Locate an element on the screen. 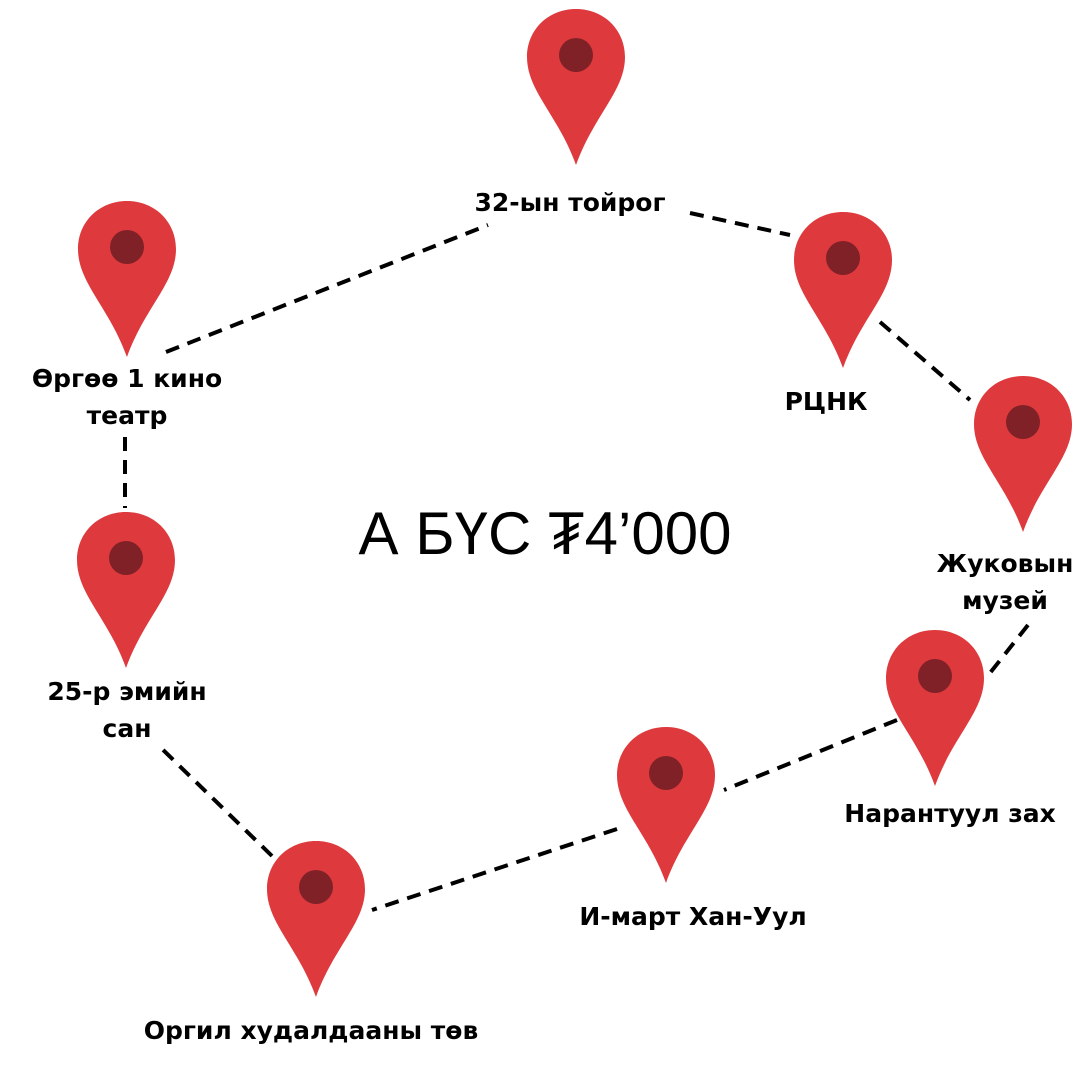 The height and width of the screenshot is (1080, 1080). stop-label-narantuul-zakh: Нарантуул зах is located at coordinates (949, 813).